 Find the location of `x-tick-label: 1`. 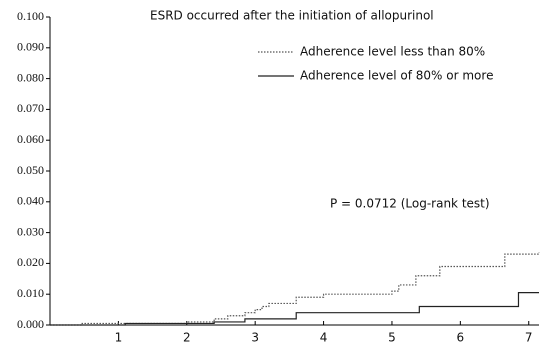

x-tick-label: 1 is located at coordinates (119, 338).